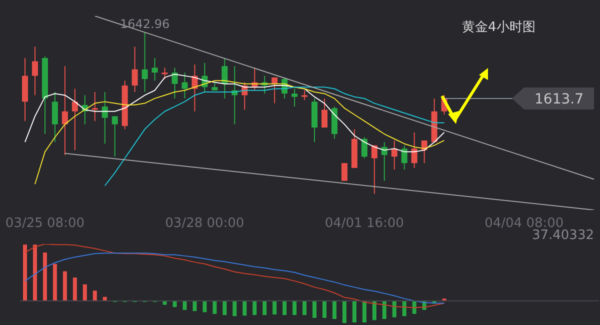  What do you see at coordinates (145, 24) in the screenshot?
I see `annotation: 1642.96` at bounding box center [145, 24].